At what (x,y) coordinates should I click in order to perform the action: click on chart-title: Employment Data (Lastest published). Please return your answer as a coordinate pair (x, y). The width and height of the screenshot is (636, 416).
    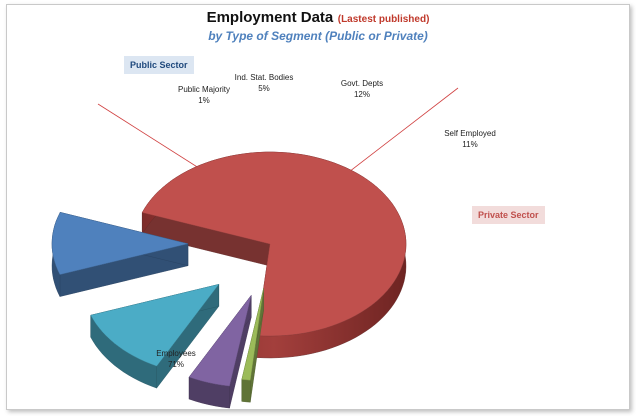
    Looking at the image, I should click on (318, 18).